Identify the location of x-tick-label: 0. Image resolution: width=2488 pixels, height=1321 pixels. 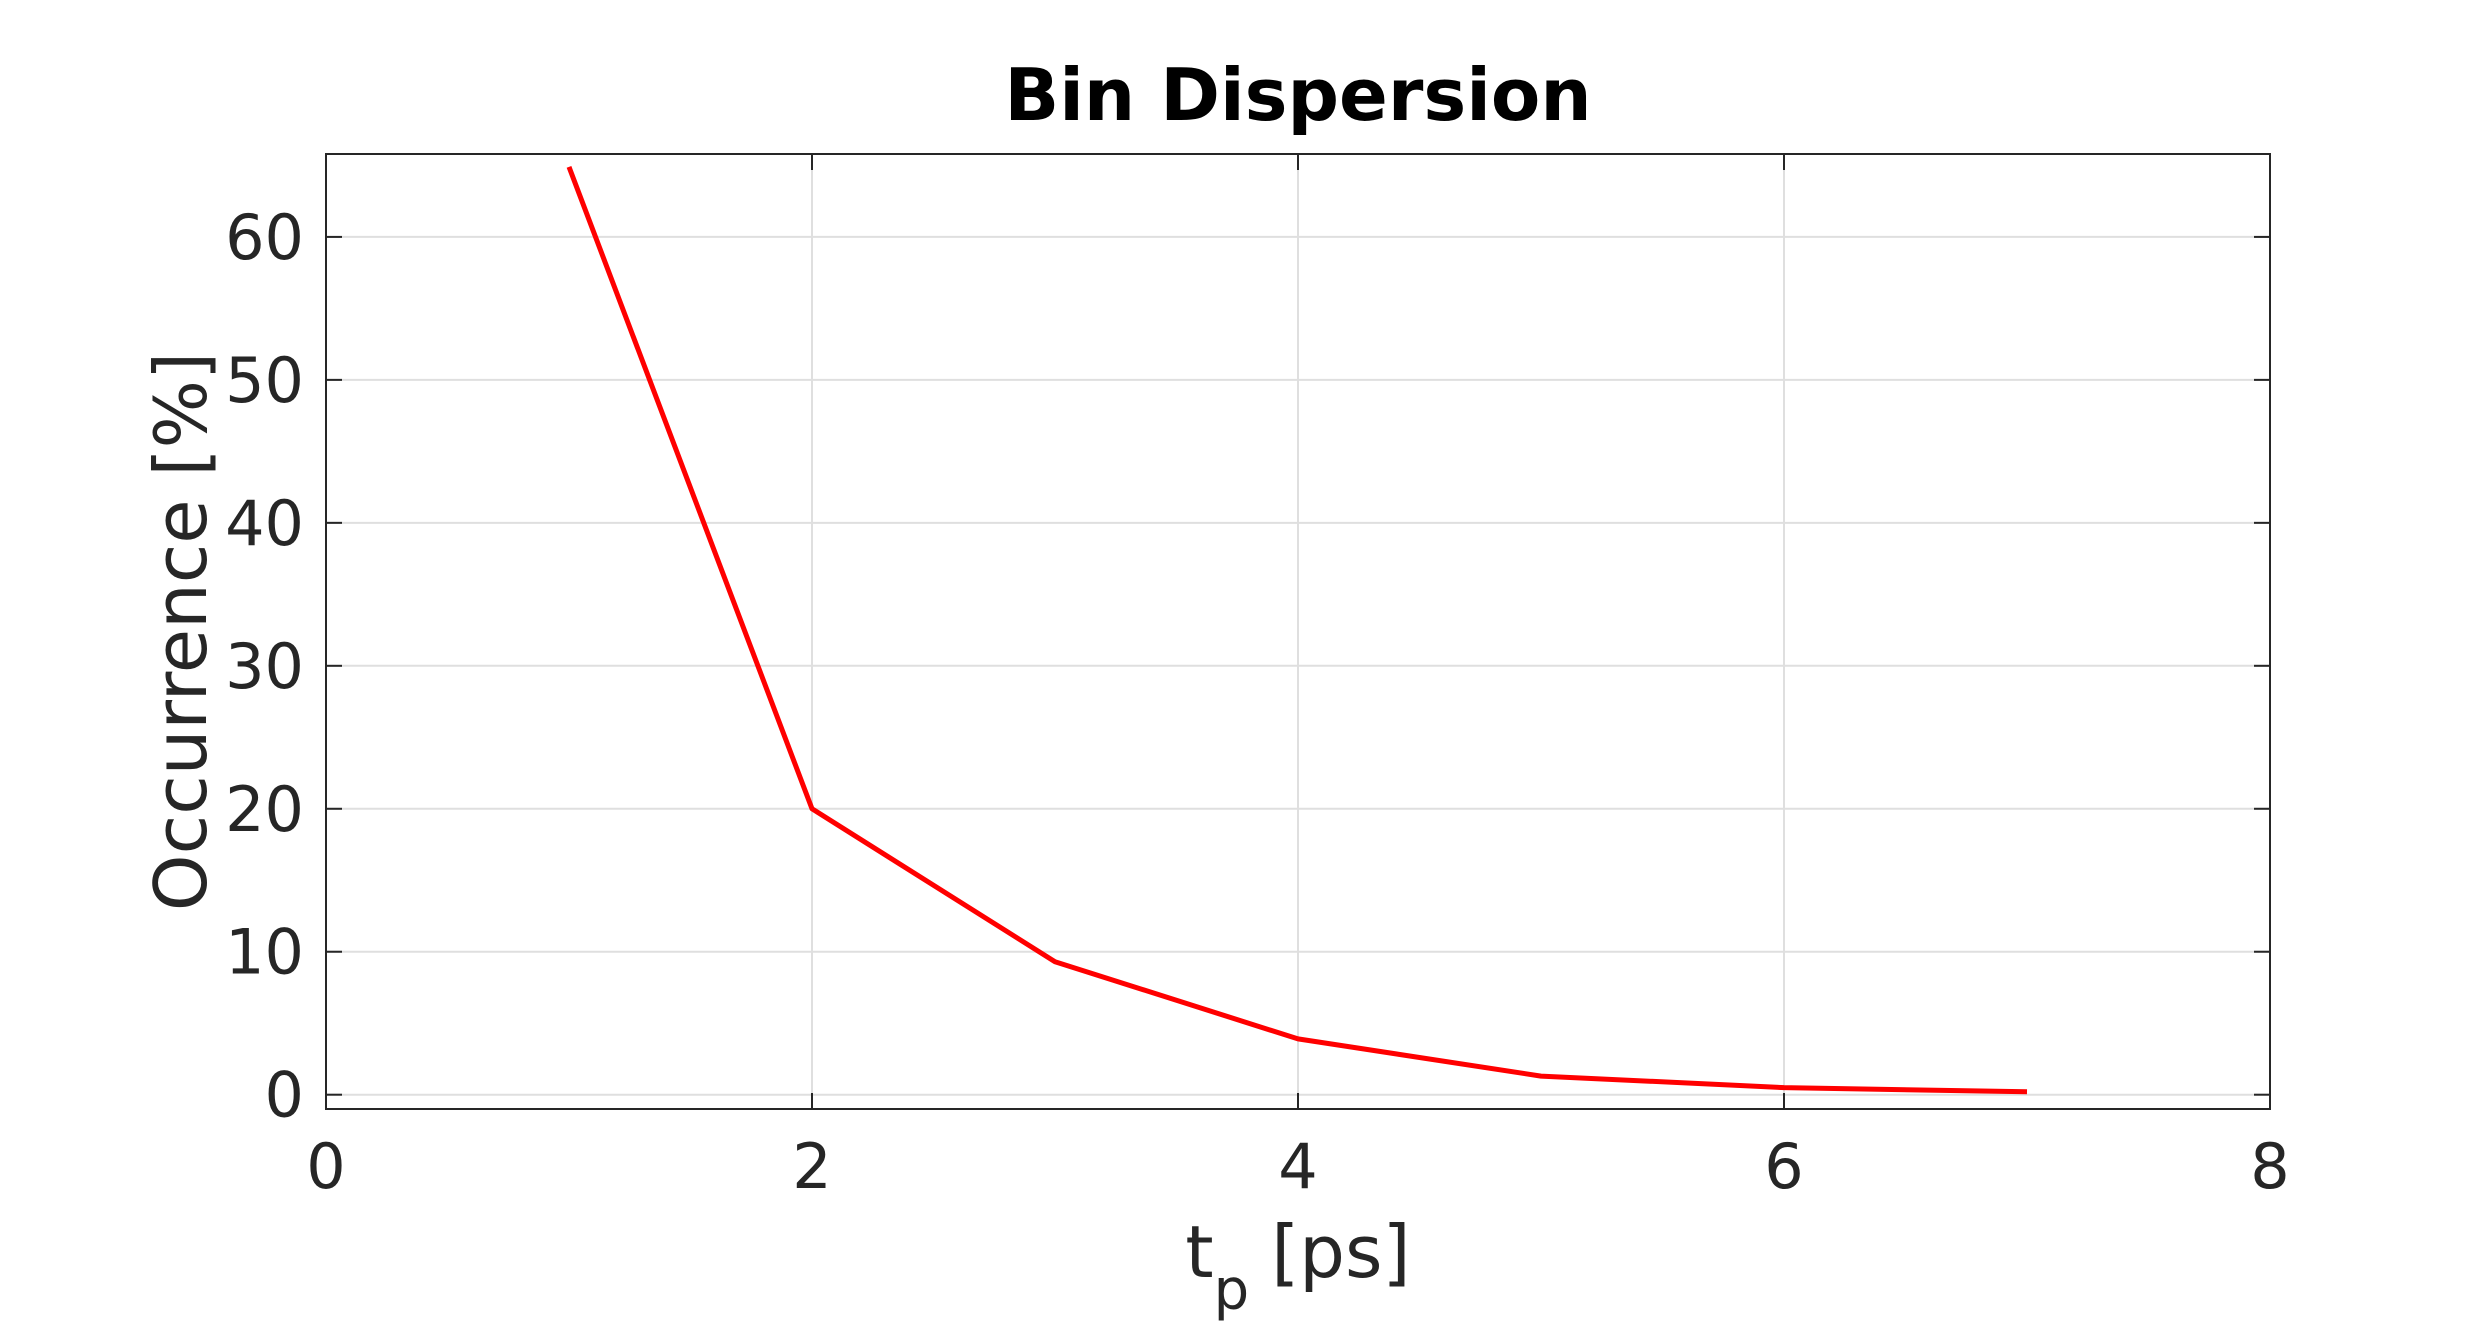
(325, 1166).